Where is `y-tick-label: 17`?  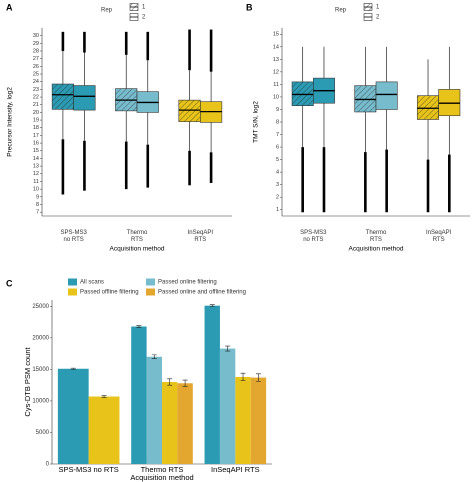
y-tick-label: 17 is located at coordinates (36, 136).